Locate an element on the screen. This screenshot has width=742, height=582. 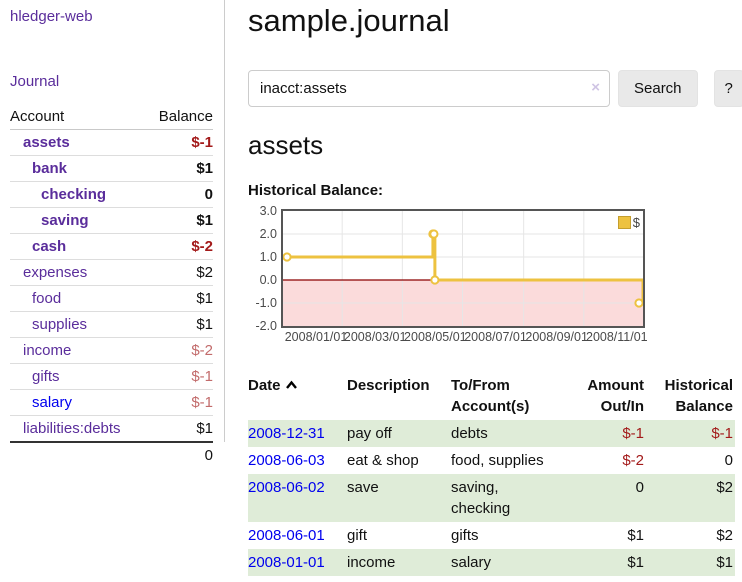
legend-label: $ is located at coordinates (636, 222).